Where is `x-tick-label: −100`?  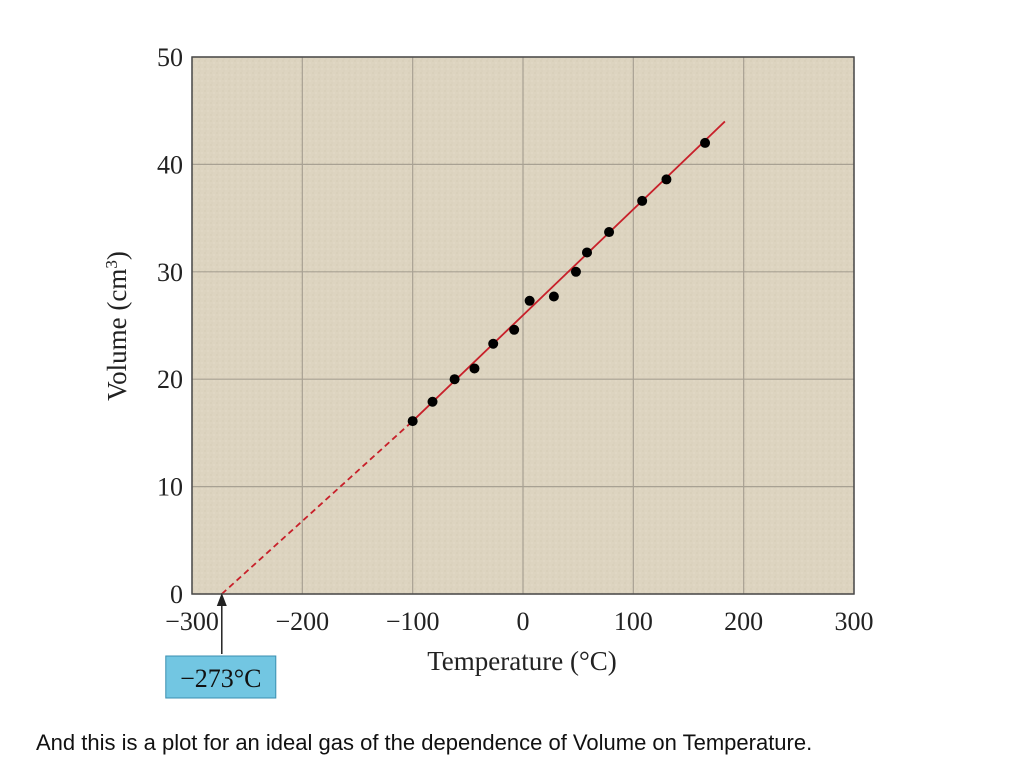
x-tick-label: −100 is located at coordinates (413, 621).